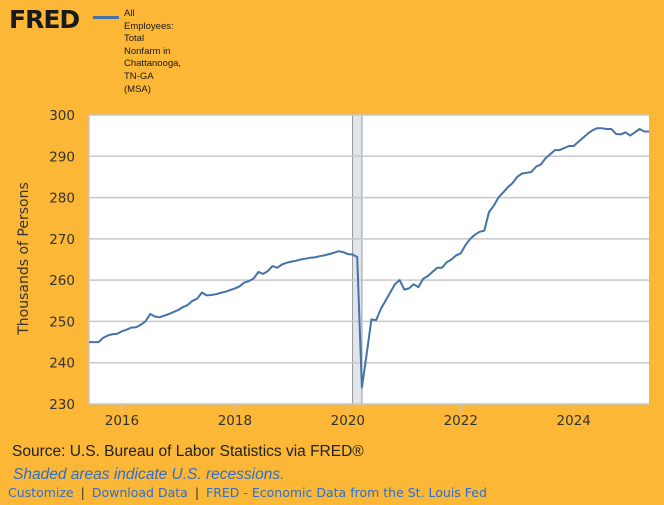  I want to click on x-tick-label: 2022, so click(461, 421).